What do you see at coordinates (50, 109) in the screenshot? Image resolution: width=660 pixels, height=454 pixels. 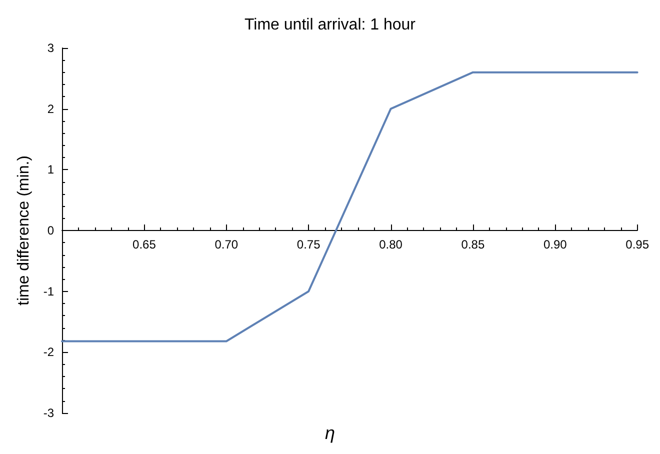 I see `y-tick-label: 2` at bounding box center [50, 109].